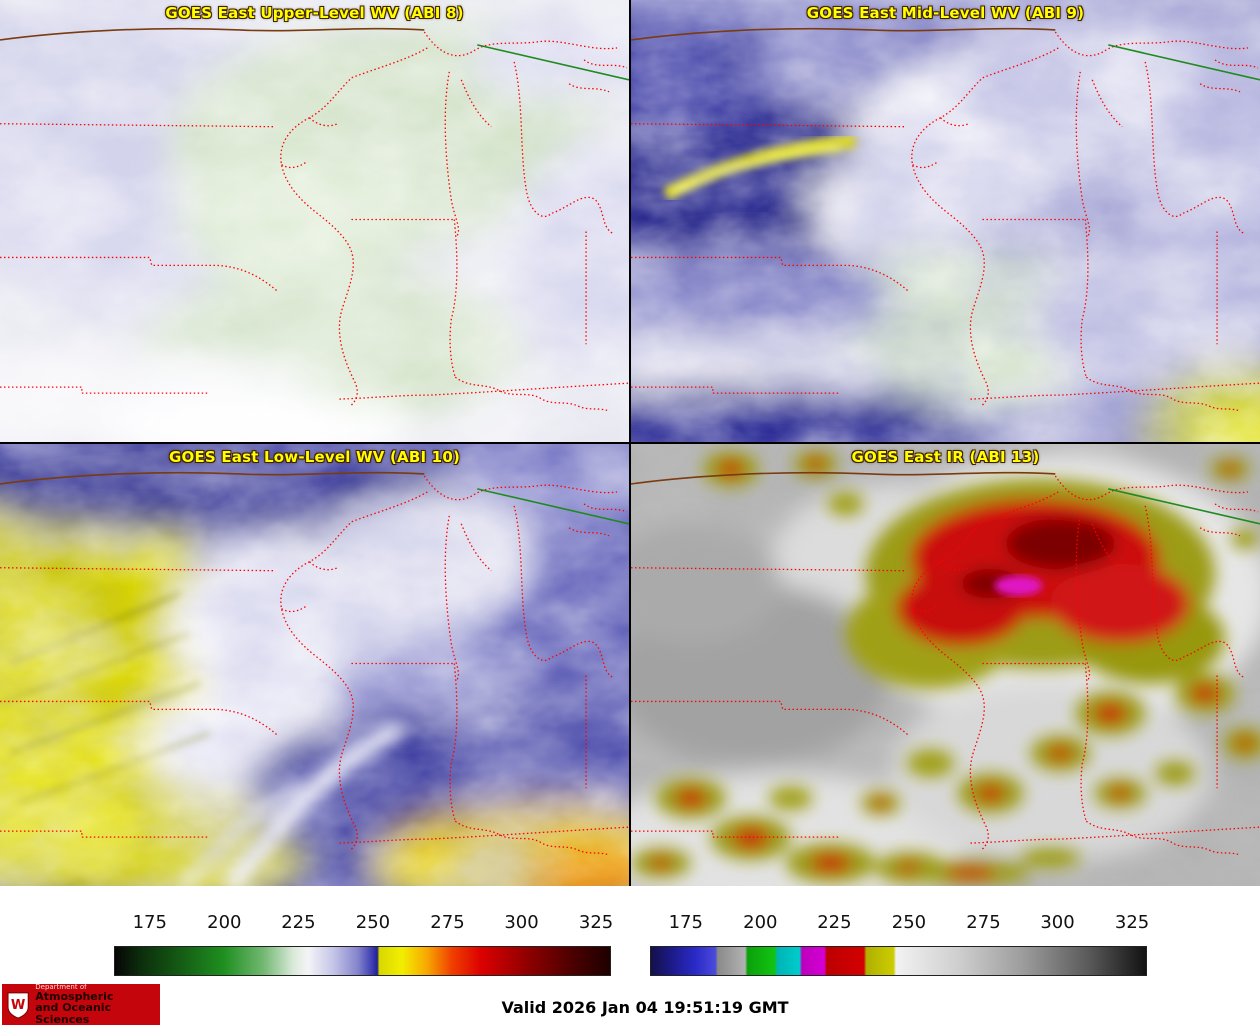  I want to click on uw-crest-letter: W, so click(18, 1005).